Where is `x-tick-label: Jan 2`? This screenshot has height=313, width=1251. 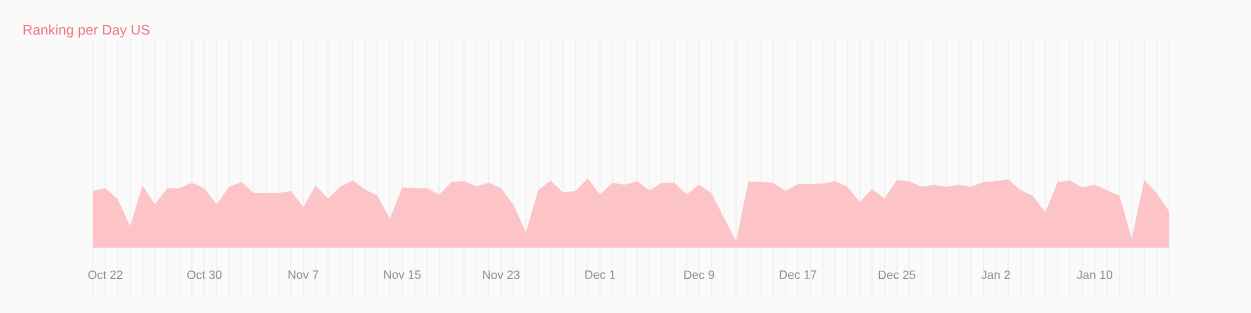 x-tick-label: Jan 2 is located at coordinates (995, 275).